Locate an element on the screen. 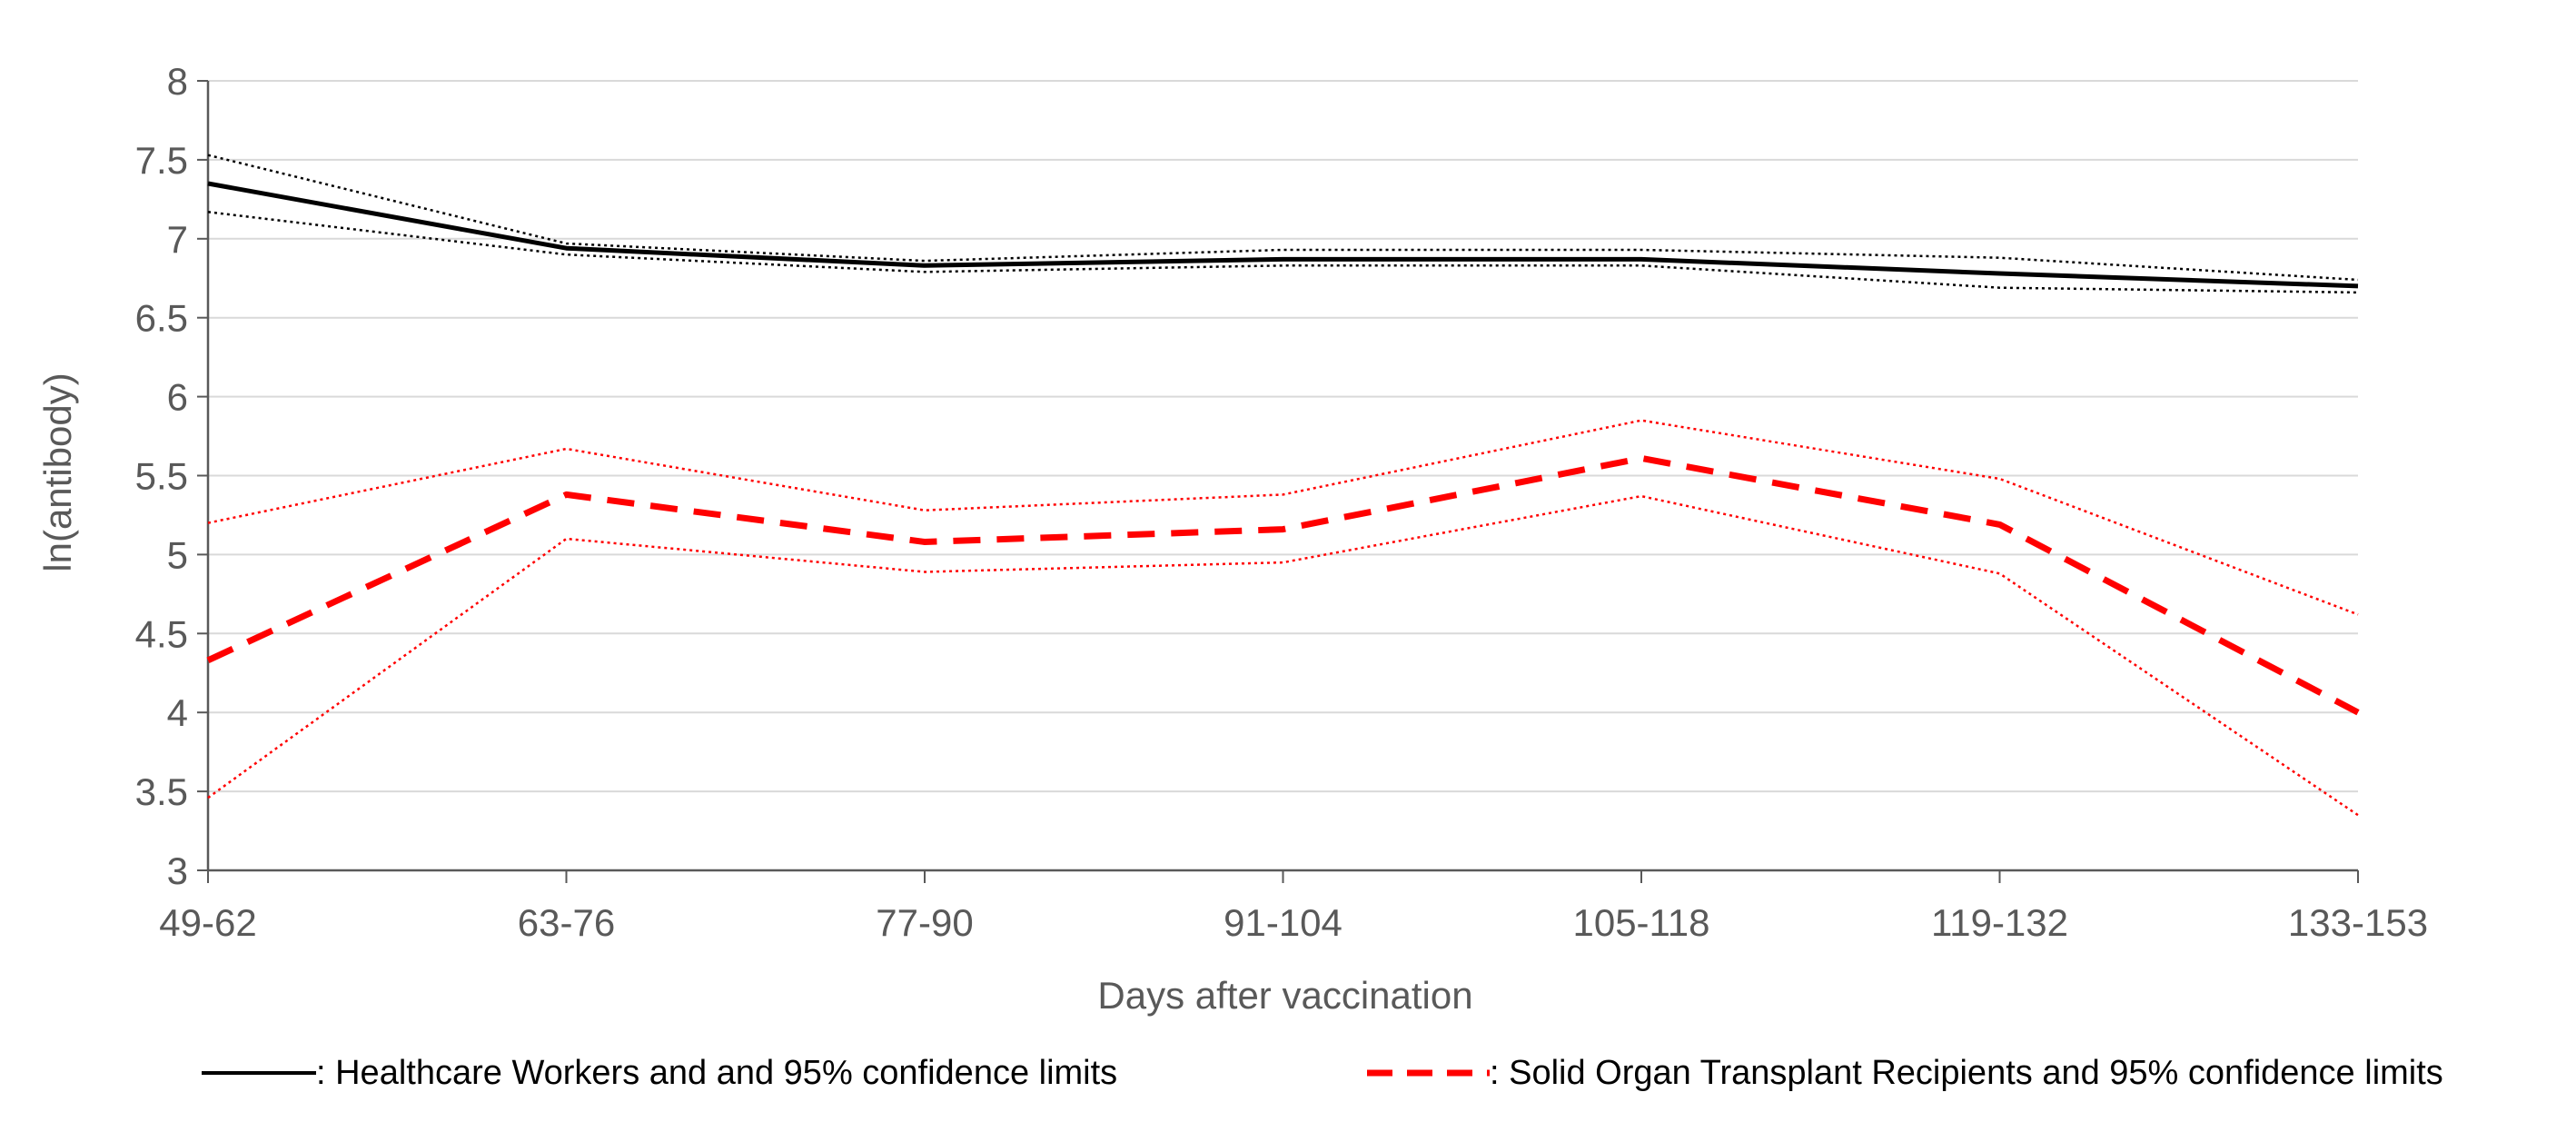  y-tick-label: 4 is located at coordinates (177, 712).